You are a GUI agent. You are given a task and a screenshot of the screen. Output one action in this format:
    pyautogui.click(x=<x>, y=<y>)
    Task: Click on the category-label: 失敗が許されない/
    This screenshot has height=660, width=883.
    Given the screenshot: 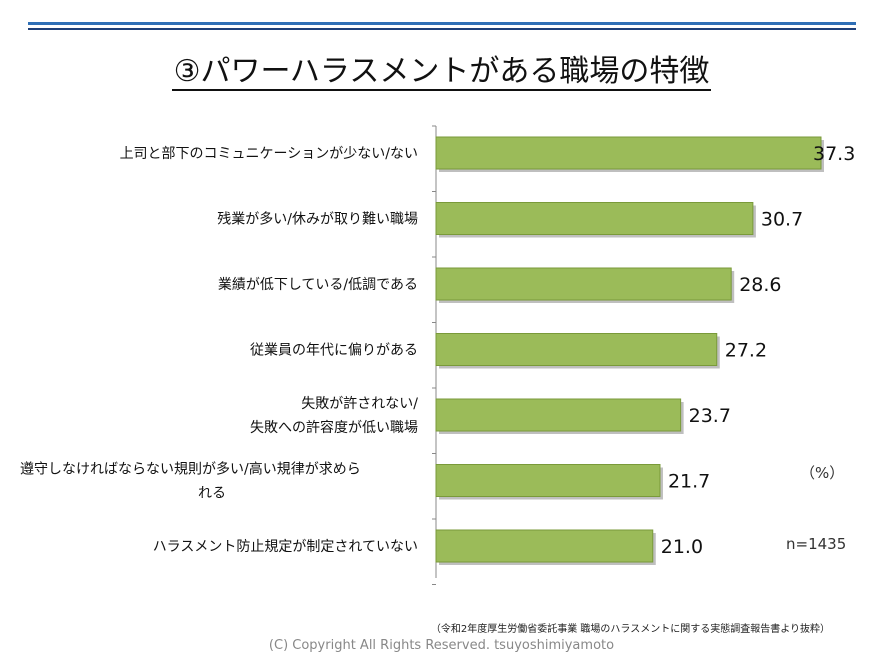 What is the action you would take?
    pyautogui.click(x=359, y=404)
    